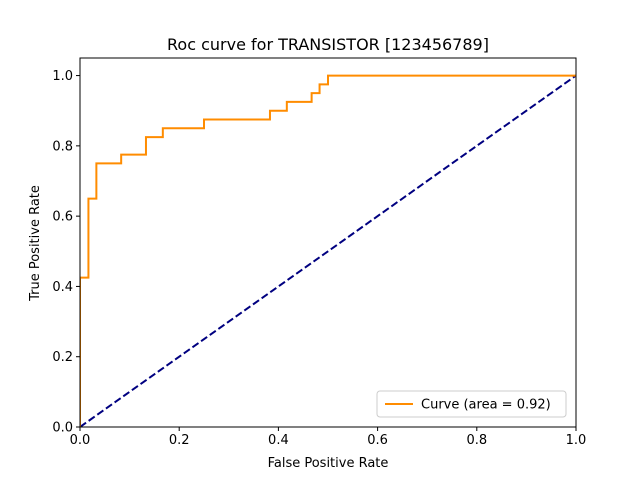 The width and height of the screenshot is (640, 480). I want to click on legend-label: Curve (area = 0.92), so click(486, 405).